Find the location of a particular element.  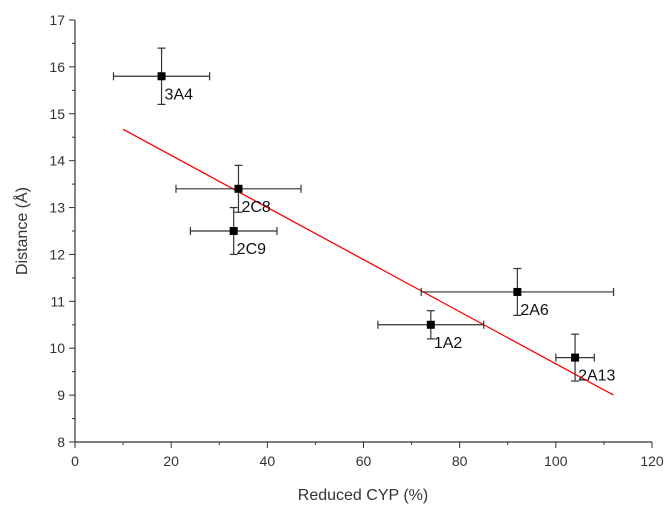

x-tick-label: 100 is located at coordinates (556, 461).